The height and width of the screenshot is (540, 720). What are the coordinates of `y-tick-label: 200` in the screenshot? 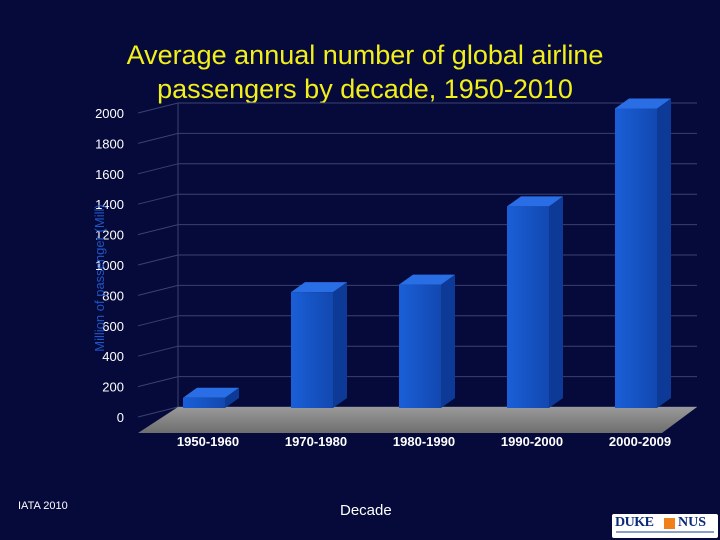 It's located at (113, 387).